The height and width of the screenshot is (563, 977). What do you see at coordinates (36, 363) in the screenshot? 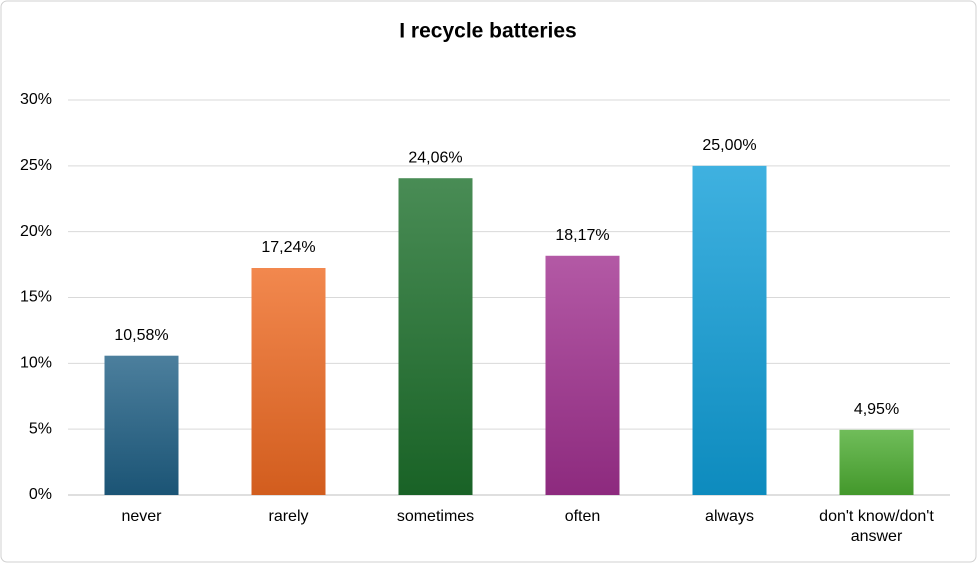
I see `y-tick-label: 10%` at bounding box center [36, 363].